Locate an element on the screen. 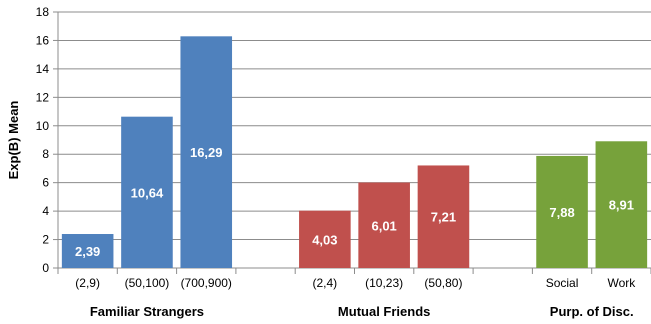 The width and height of the screenshot is (651, 324). y-tick-label-0: 0 is located at coordinates (45, 268).